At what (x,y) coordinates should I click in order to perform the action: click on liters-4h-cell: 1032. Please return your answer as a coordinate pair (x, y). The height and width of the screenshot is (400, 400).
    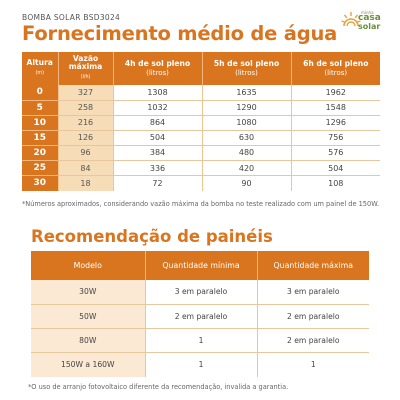
    Looking at the image, I should click on (158, 108).